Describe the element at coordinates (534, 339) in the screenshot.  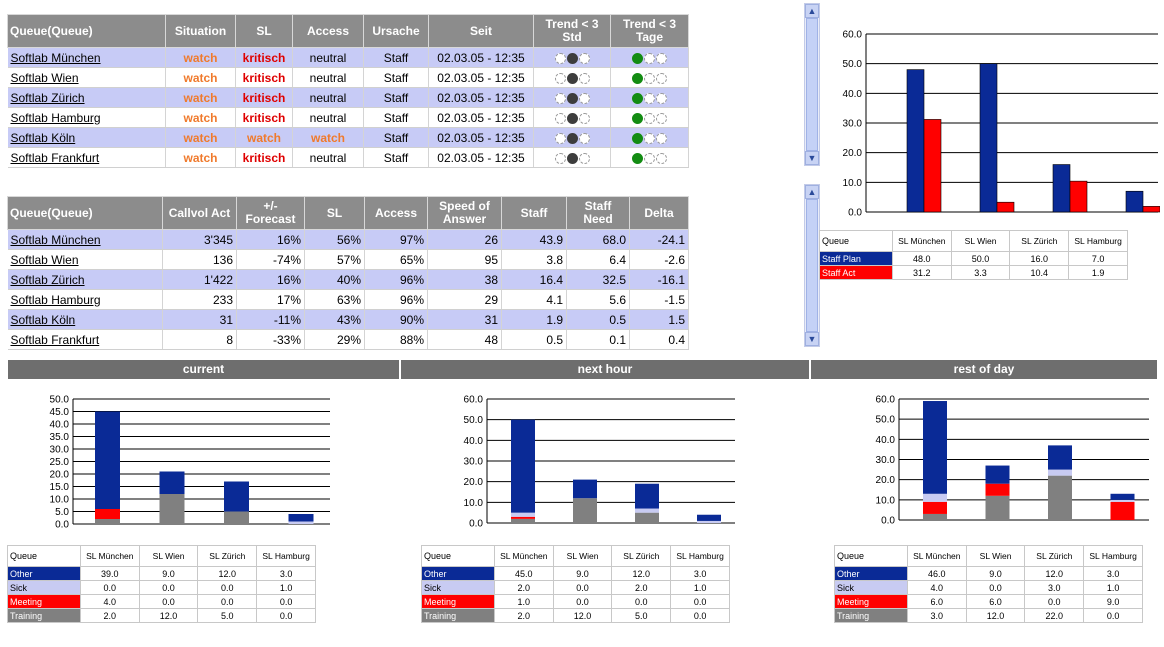
I see `staff-cell: 0.5` at that location.